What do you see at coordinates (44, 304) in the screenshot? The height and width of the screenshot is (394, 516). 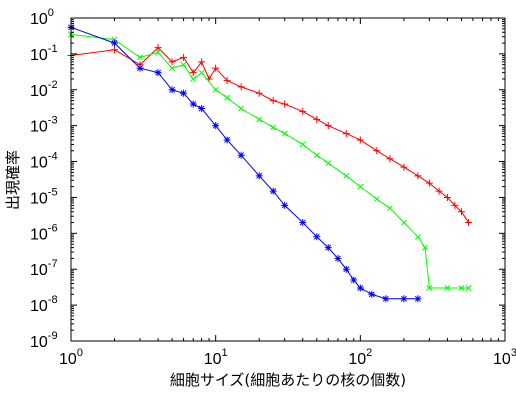 I see `y-tick-label: 10⁻⁸` at bounding box center [44, 304].